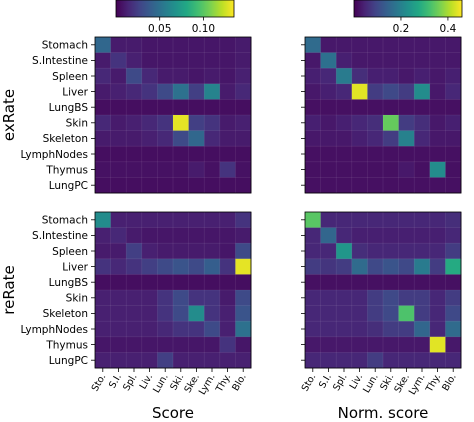  Describe the element at coordinates (449, 382) in the screenshot. I see `x-tick-label: Blo.` at that location.